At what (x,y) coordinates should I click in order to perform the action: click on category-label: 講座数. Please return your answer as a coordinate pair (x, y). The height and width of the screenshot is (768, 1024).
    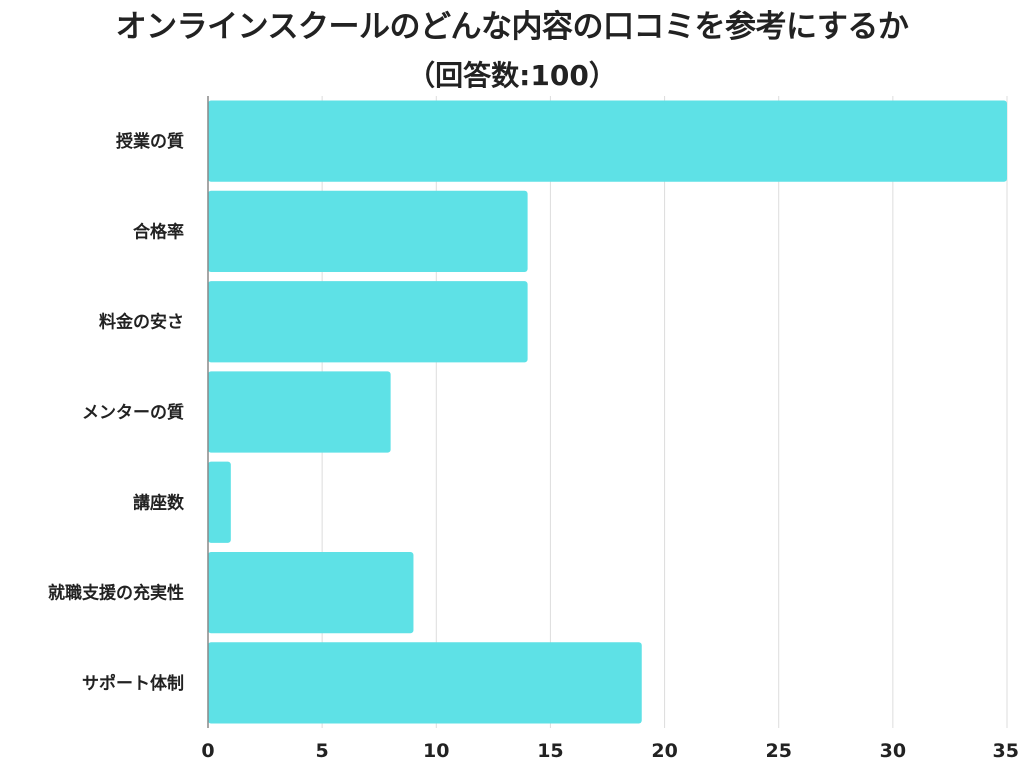
    Looking at the image, I should click on (159, 502).